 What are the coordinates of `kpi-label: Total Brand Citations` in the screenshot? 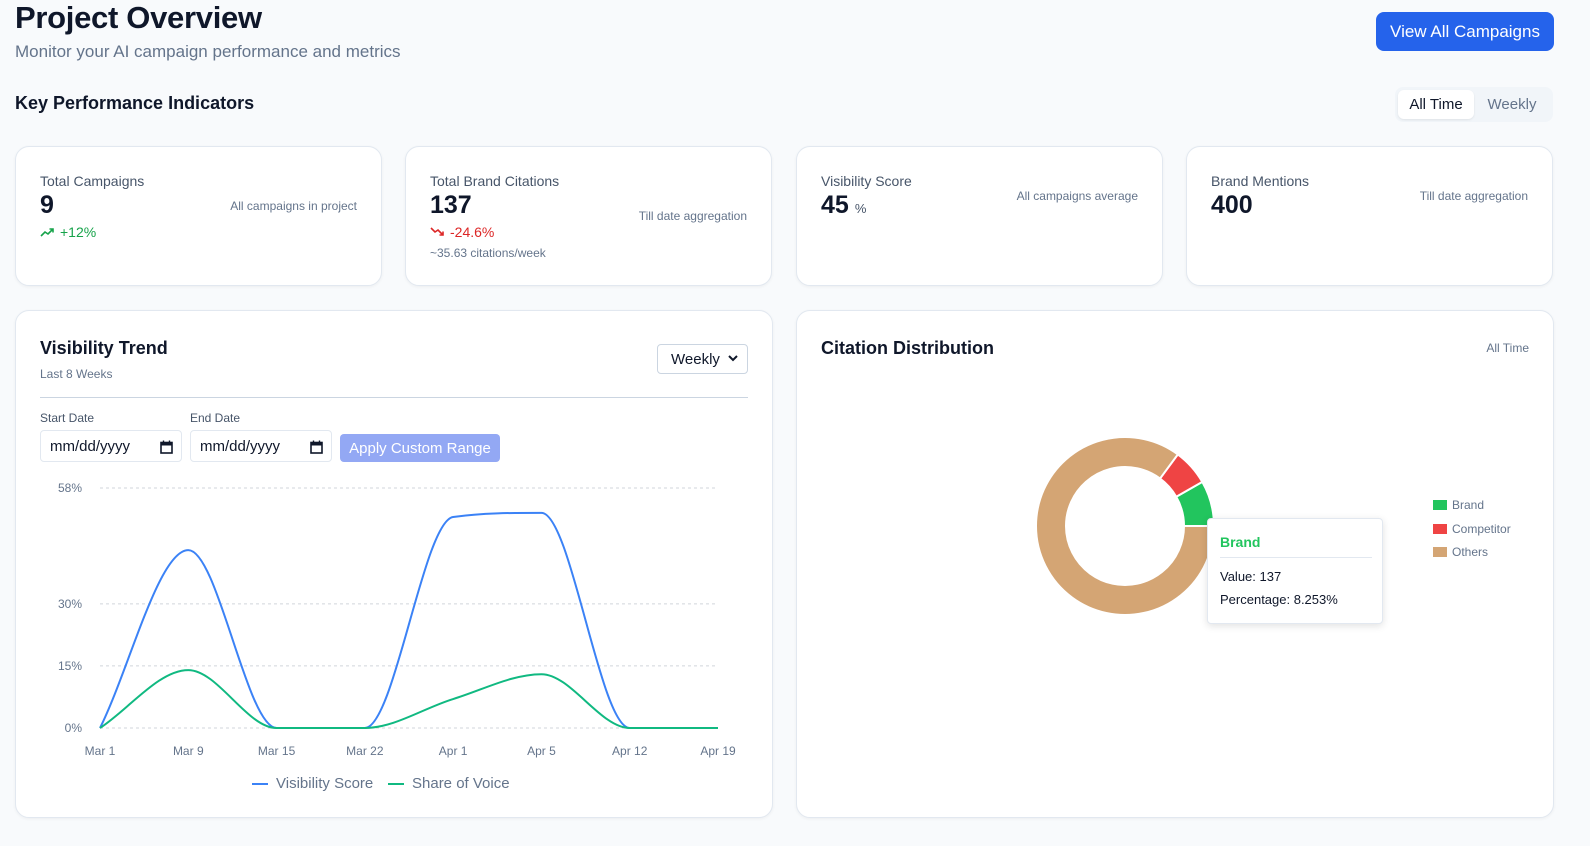 It's located at (495, 181).